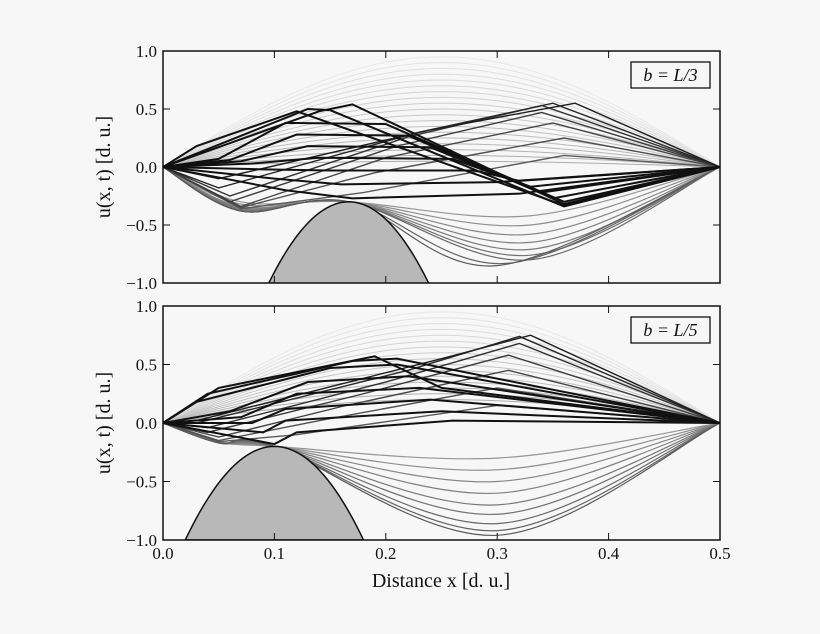 The height and width of the screenshot is (634, 820). Describe the element at coordinates (162, 553) in the screenshot. I see `x-tick-label: 0.0` at that location.